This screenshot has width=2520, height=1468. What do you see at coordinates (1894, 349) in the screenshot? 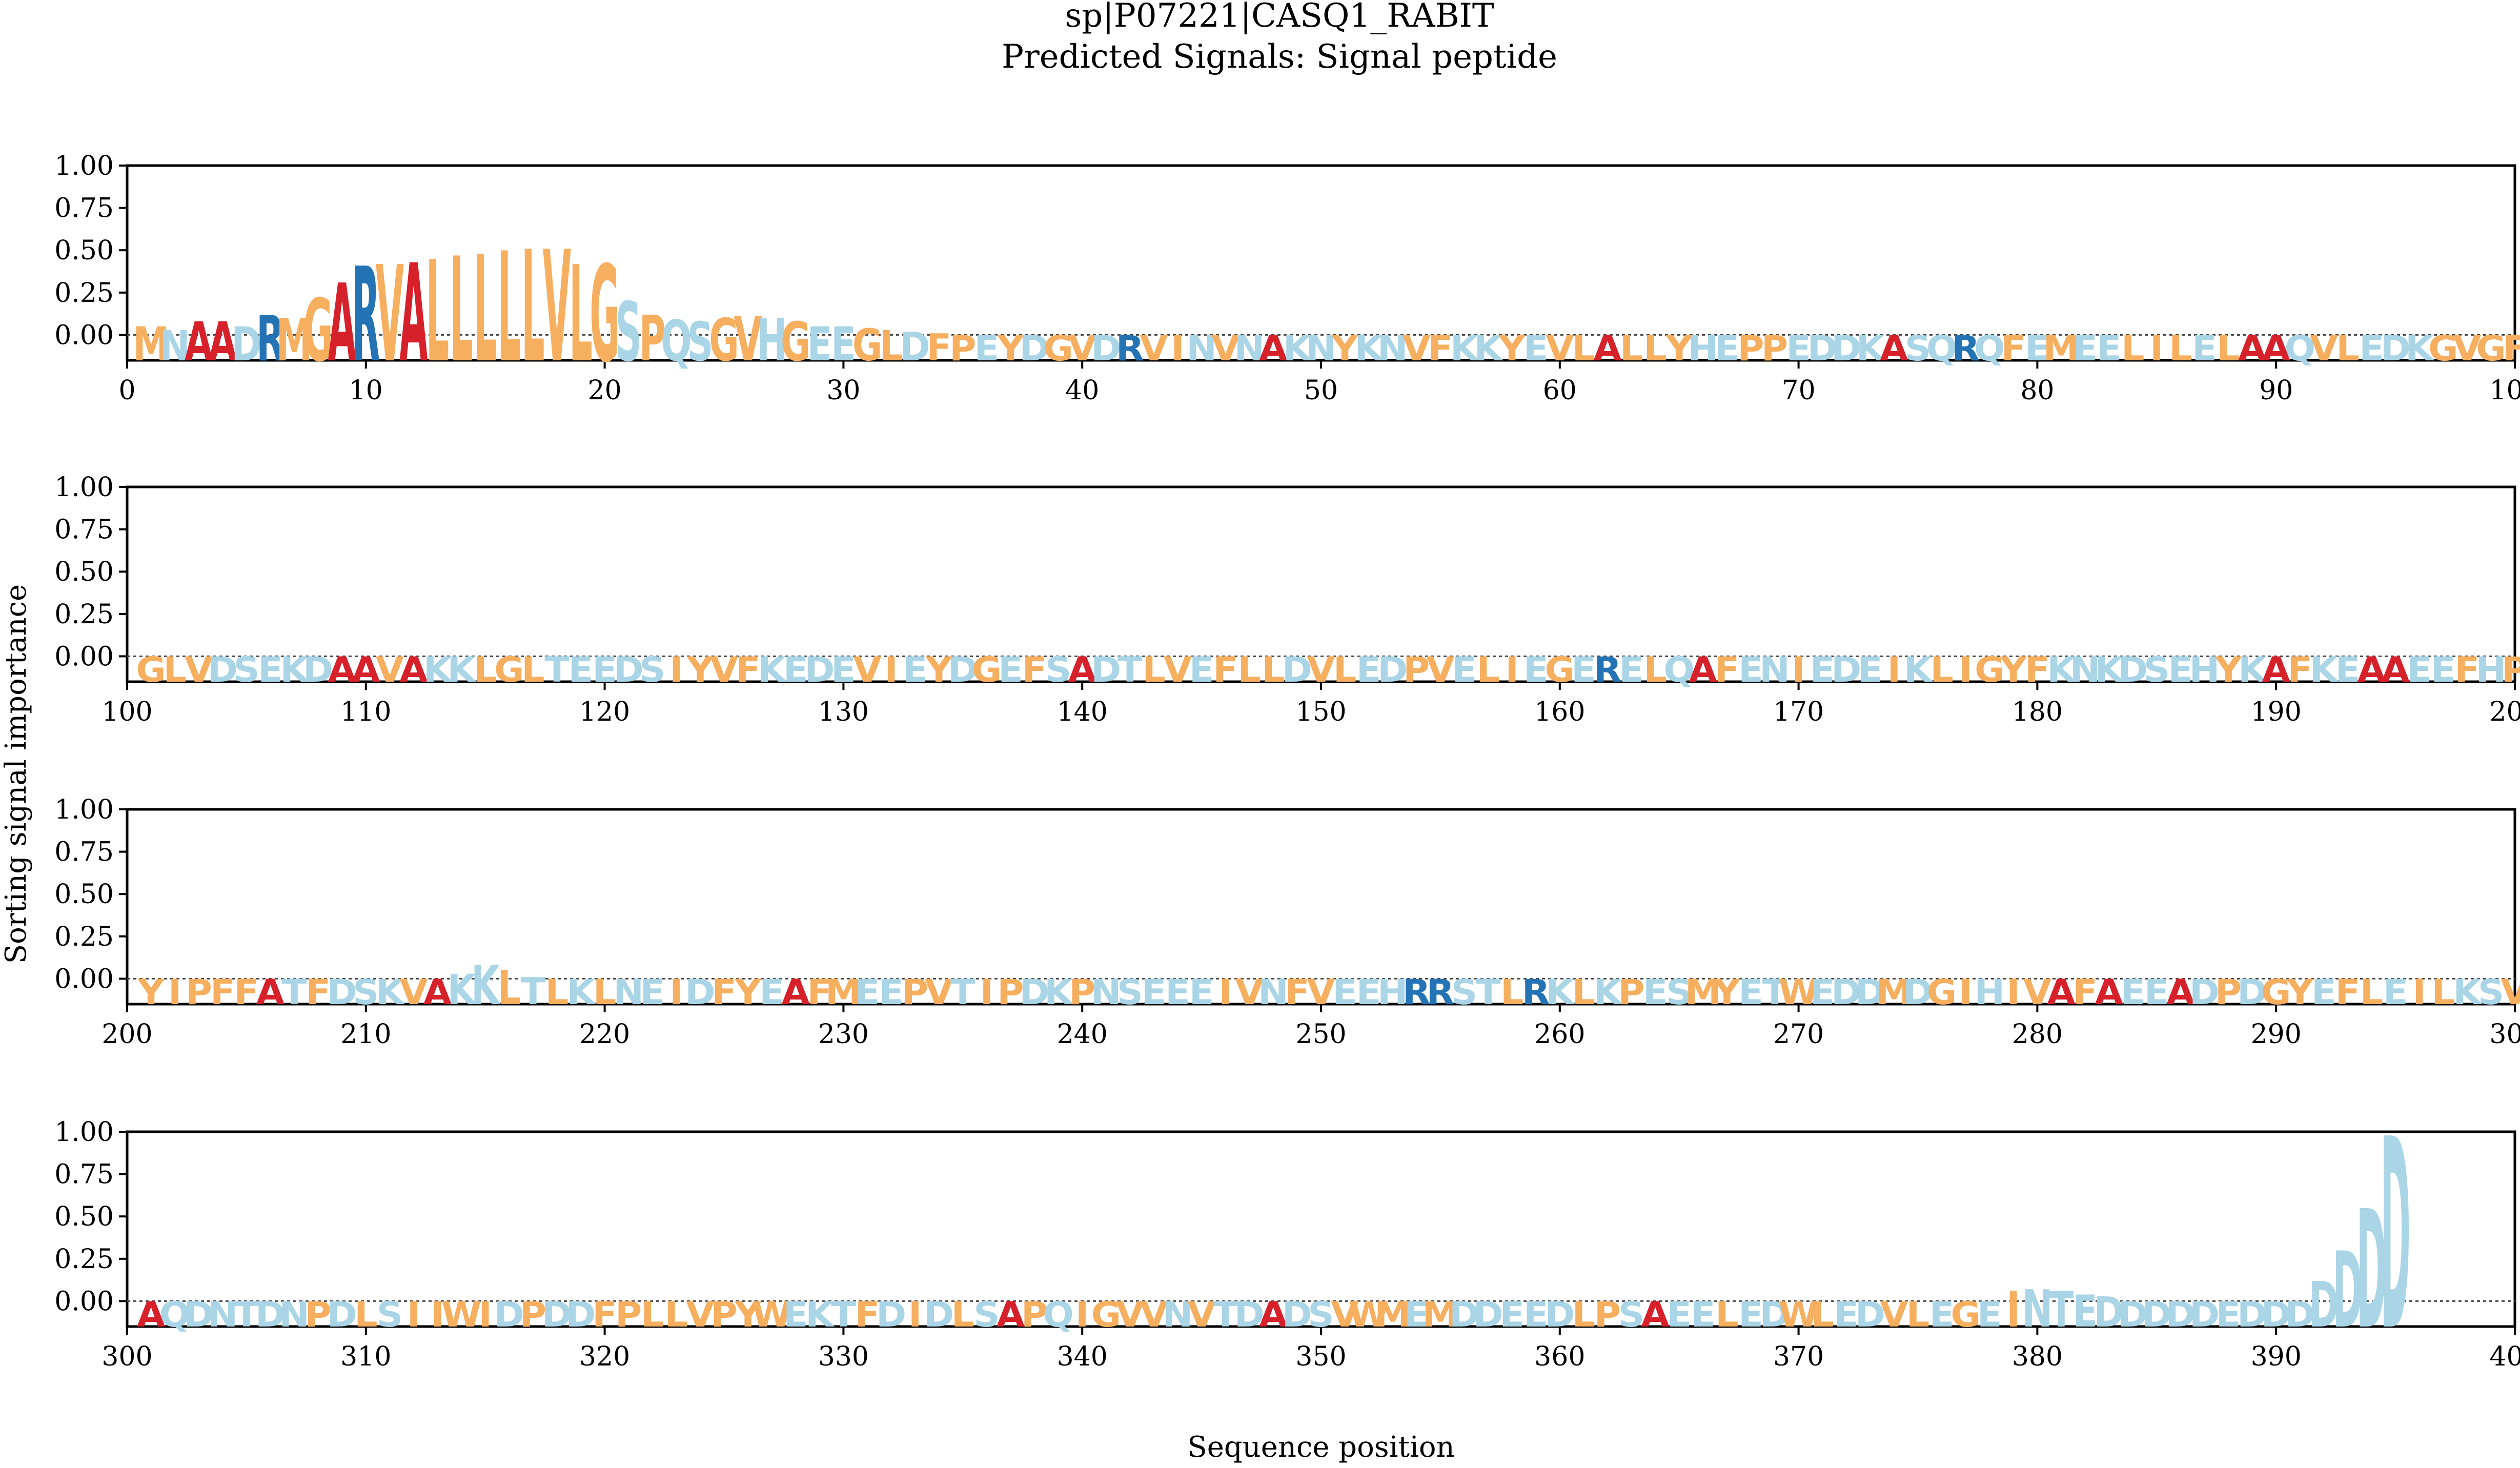
I see `residue-74: A` at bounding box center [1894, 349].